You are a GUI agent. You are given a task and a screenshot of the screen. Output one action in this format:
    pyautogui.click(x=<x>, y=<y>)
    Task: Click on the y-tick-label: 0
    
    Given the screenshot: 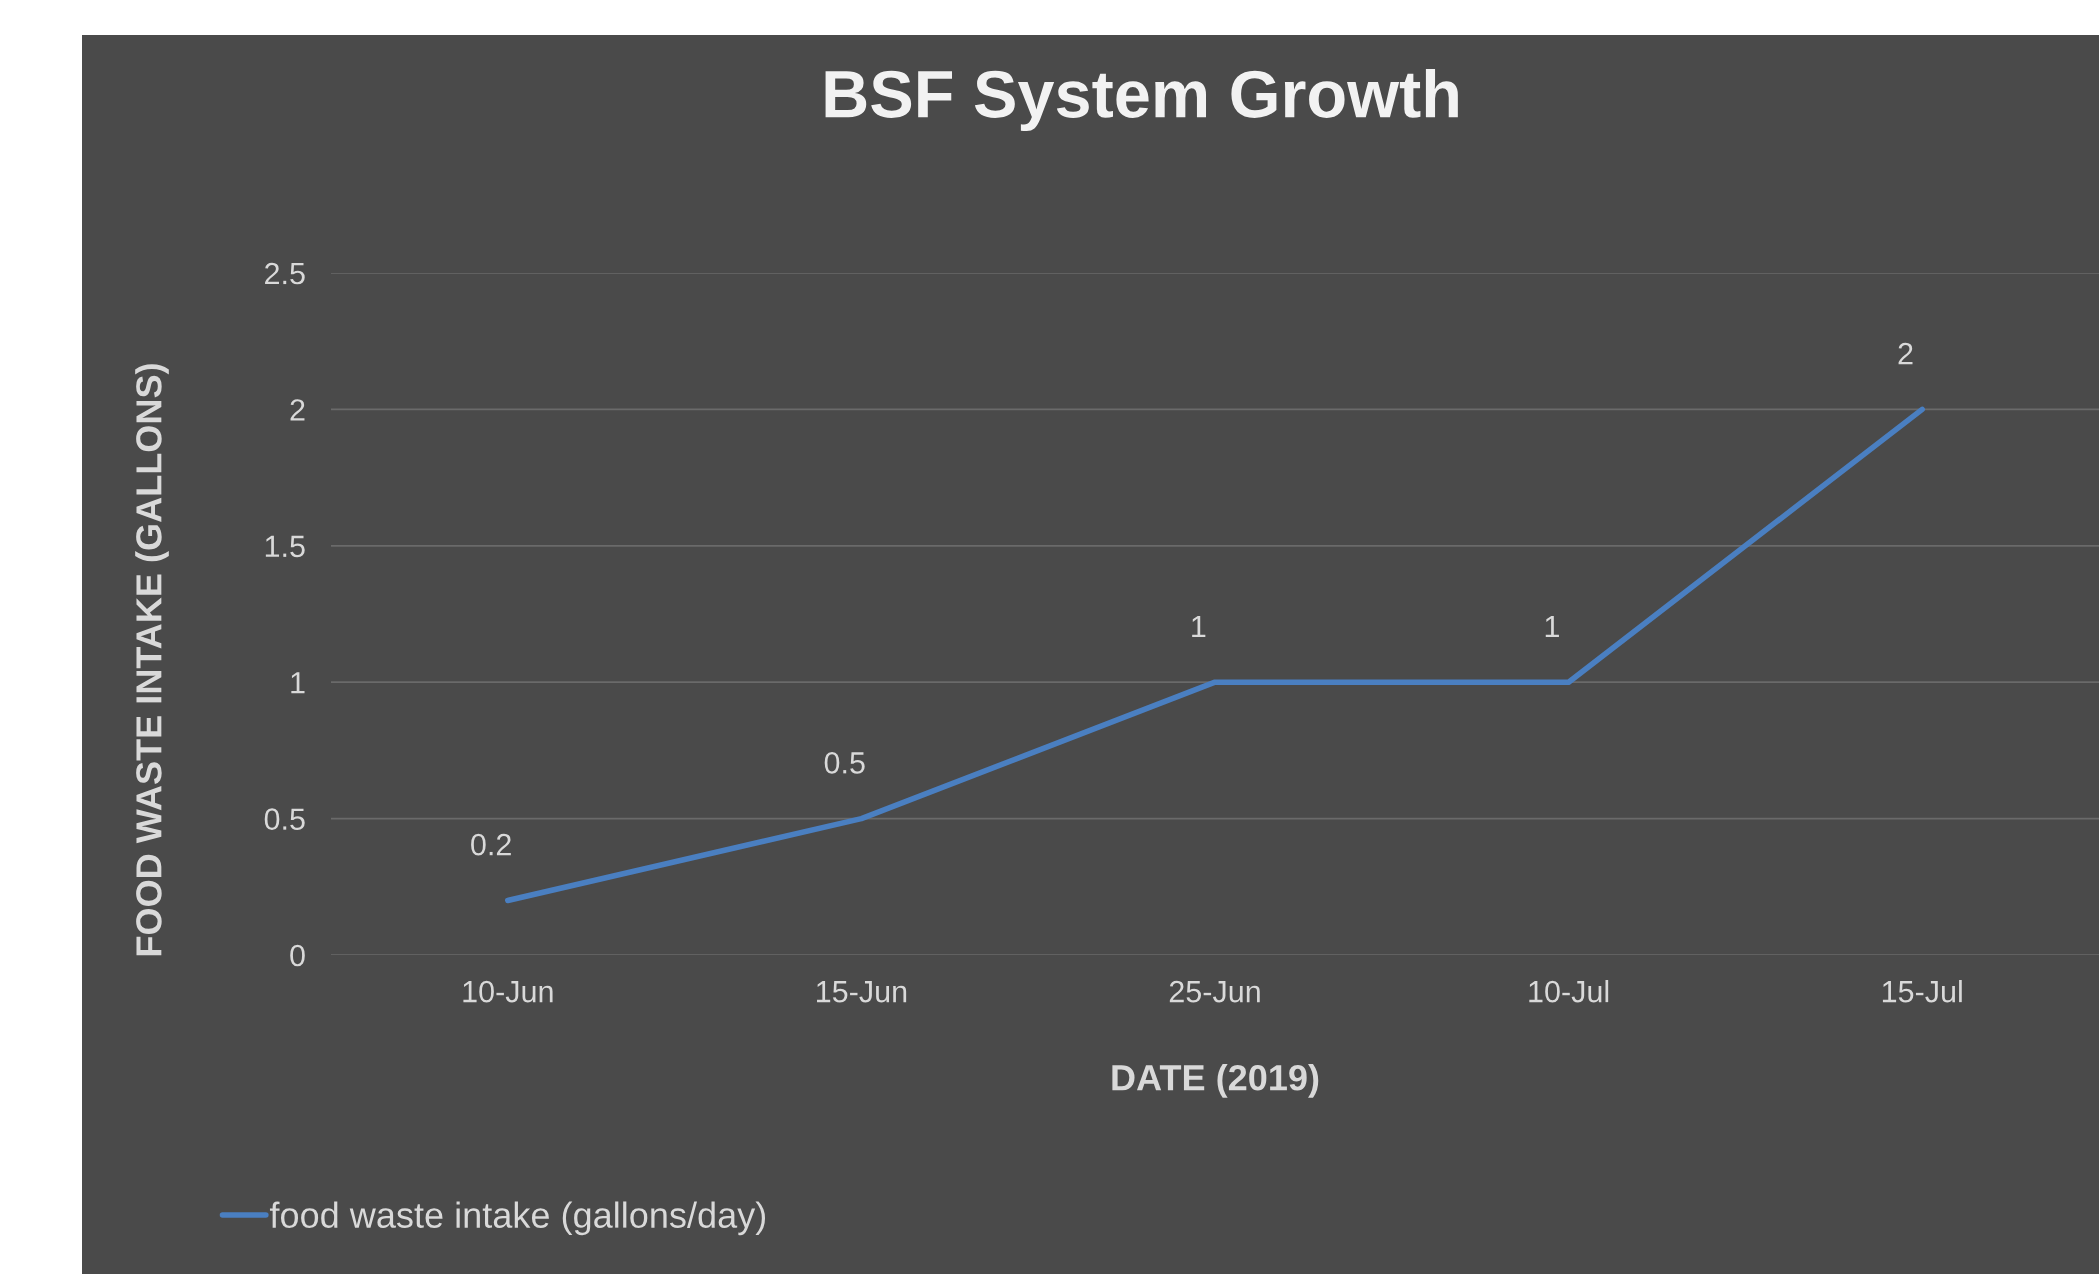 What is the action you would take?
    pyautogui.click(x=297, y=955)
    